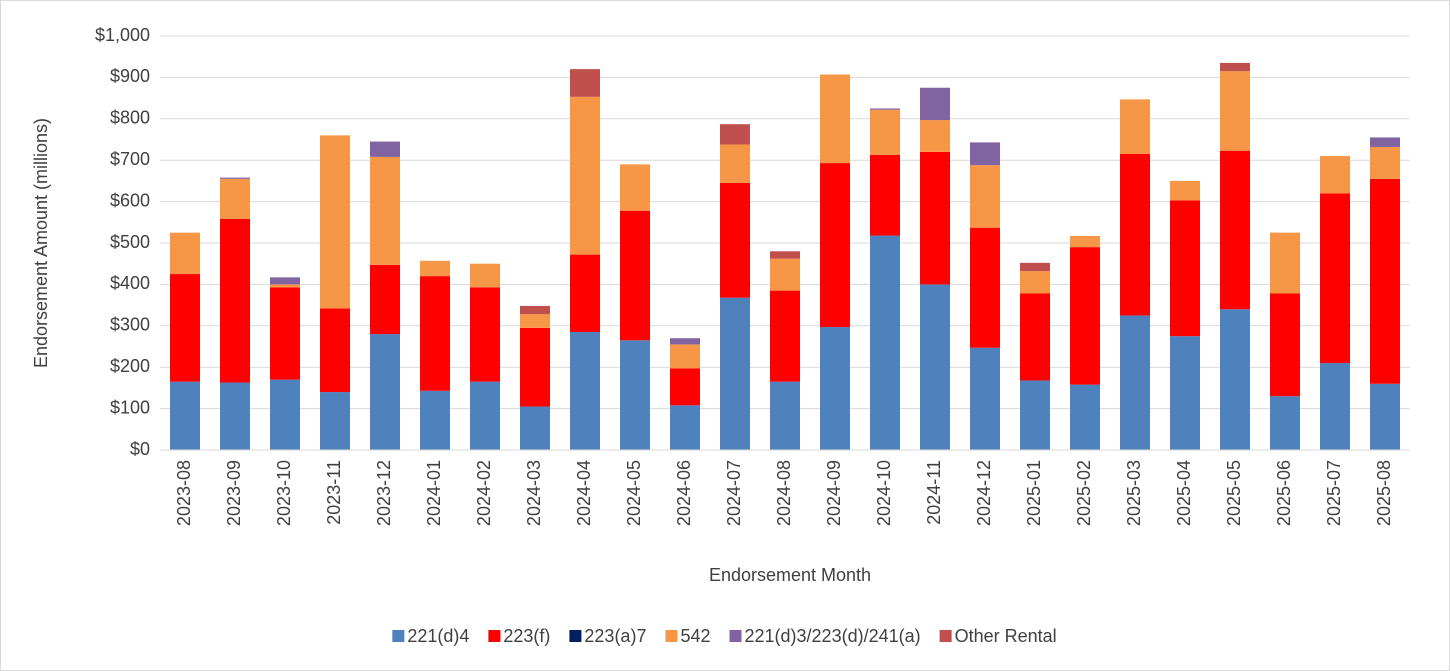 This screenshot has height=671, width=1450. I want to click on x-axis-title: Endorsement Month, so click(790, 575).